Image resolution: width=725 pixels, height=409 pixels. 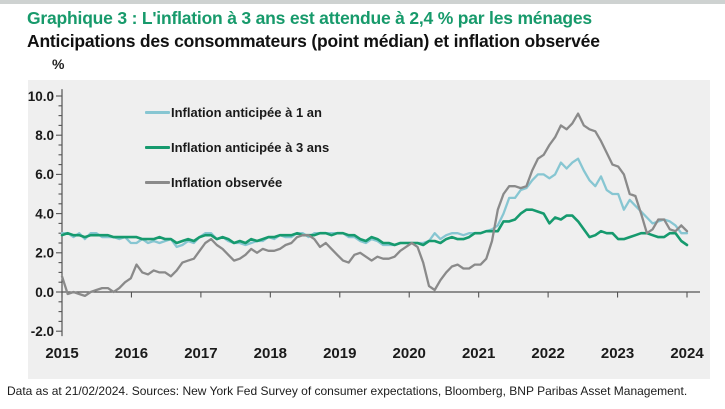 What do you see at coordinates (44, 174) in the screenshot?
I see `y-tick-label: 6.0` at bounding box center [44, 174].